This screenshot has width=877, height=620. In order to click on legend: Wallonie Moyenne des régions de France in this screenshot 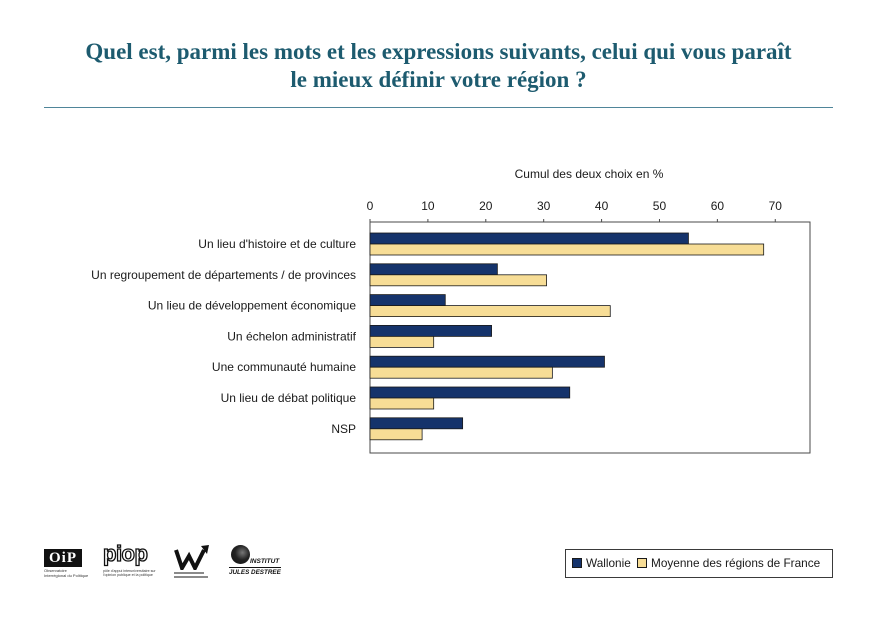, I will do `click(699, 563)`.